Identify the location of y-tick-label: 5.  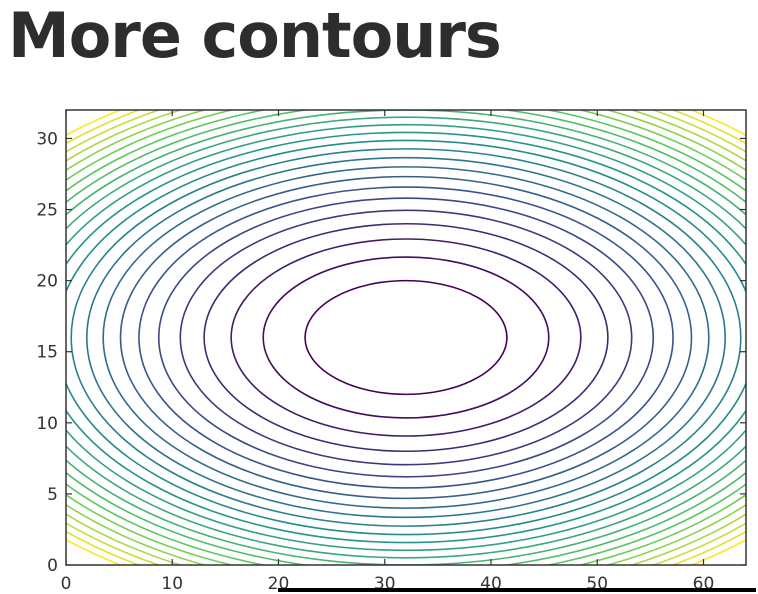
(52, 495).